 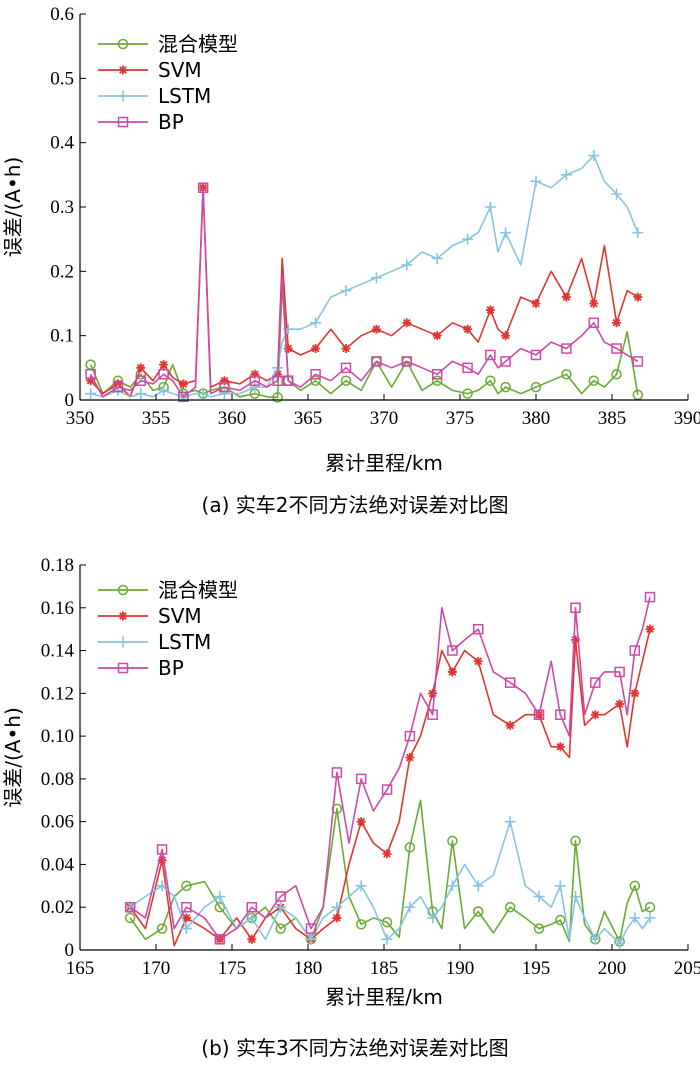 I want to click on y-tick-label: 0.5, so click(x=62, y=78).